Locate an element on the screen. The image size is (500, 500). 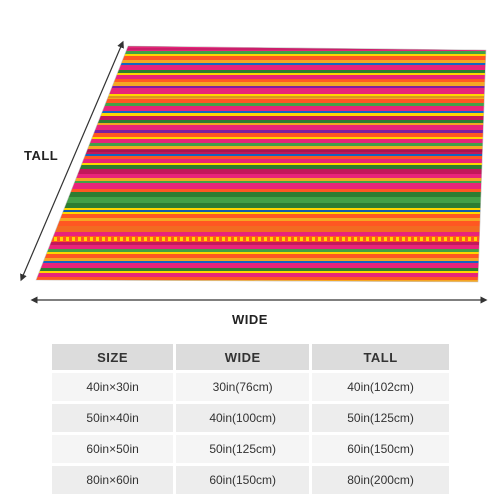
cell-wide: 60in(150cm) is located at coordinates (243, 480).